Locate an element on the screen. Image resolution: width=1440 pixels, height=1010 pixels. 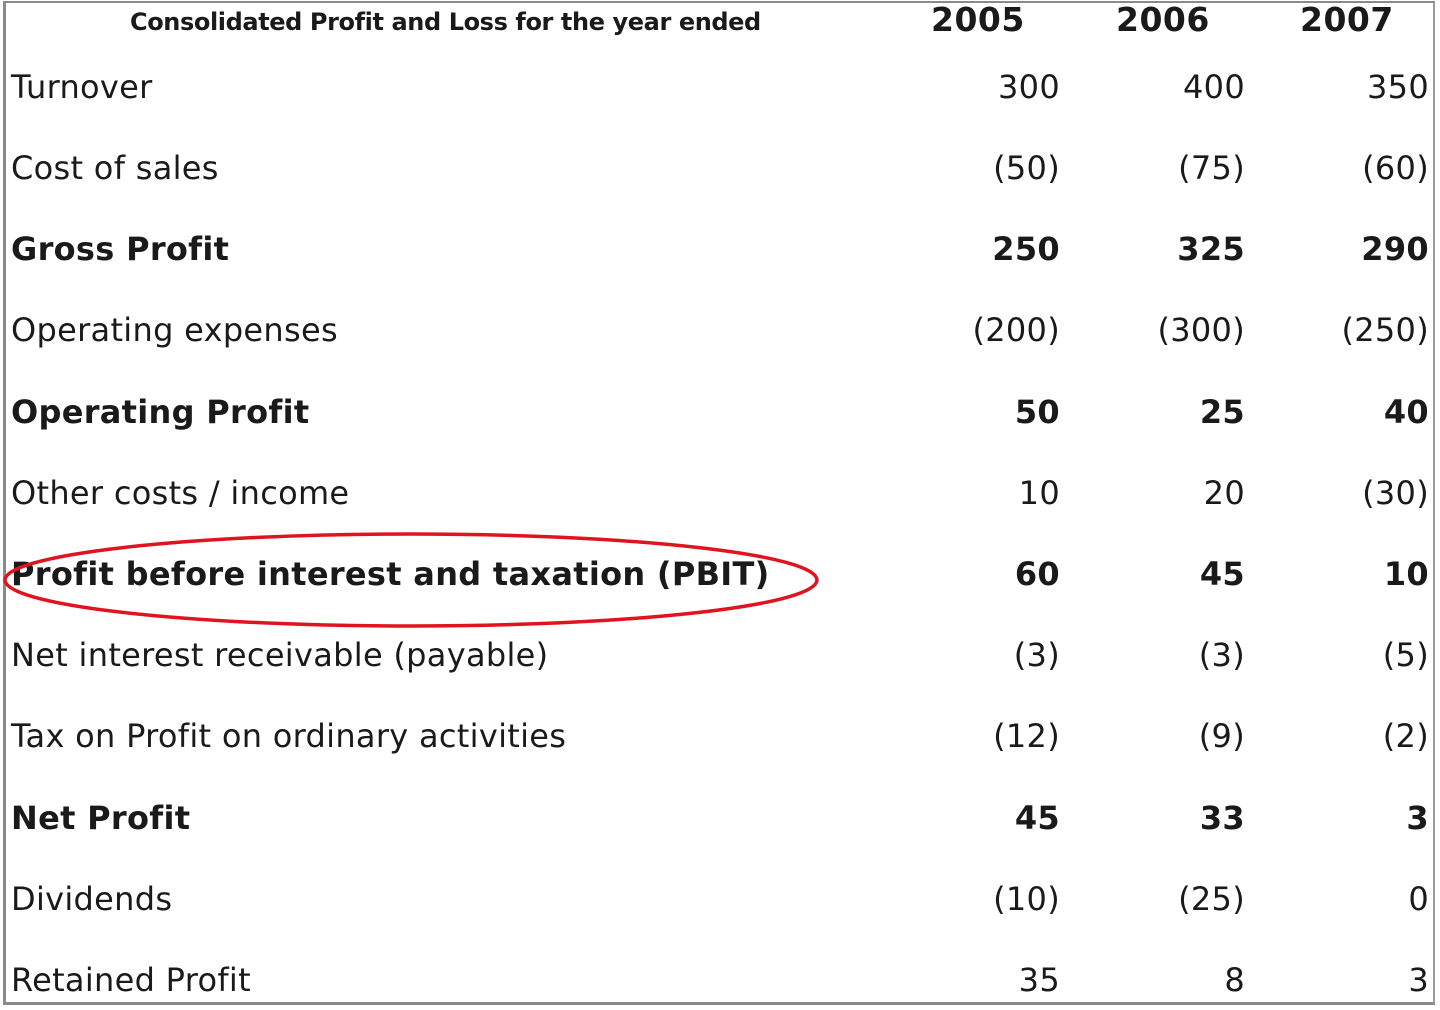
value-2006: 400 is located at coordinates (1214, 87).